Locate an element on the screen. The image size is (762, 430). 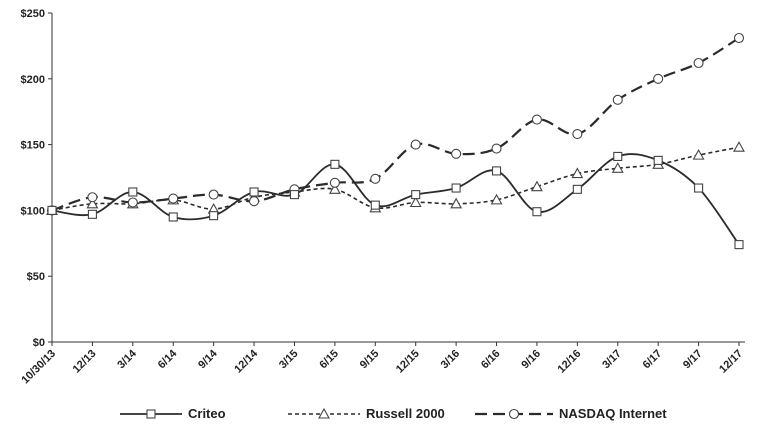
x-tick-label: 10/30/13 is located at coordinates (38, 367).